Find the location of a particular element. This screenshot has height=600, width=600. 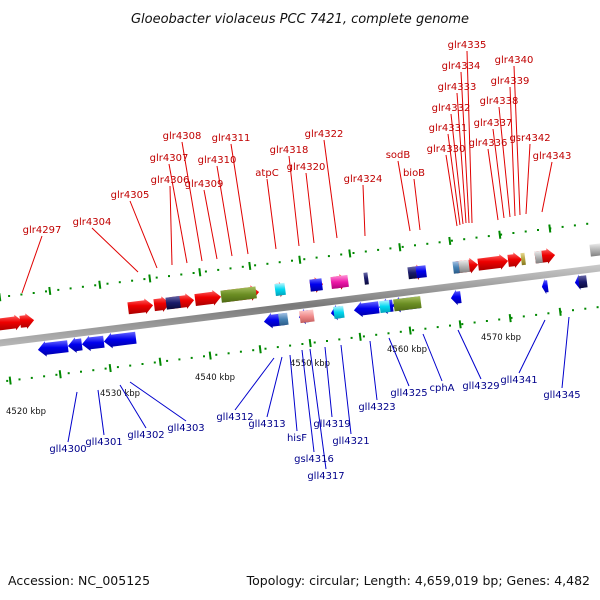

top-gene-label: glr4334 is located at coordinates (461, 66).